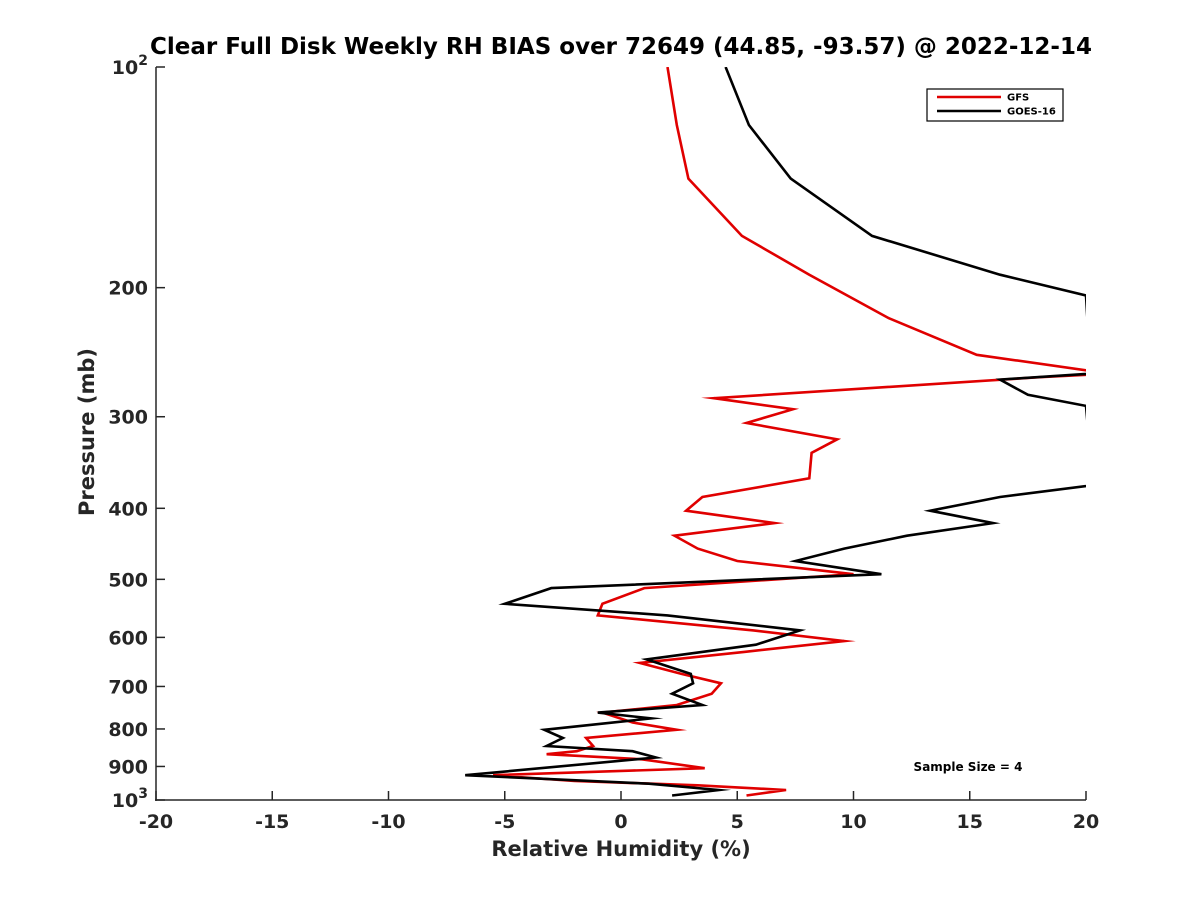 Image resolution: width=1200 pixels, height=900 pixels. I want to click on x-axis-label: Relative Humidity (%), so click(620, 849).